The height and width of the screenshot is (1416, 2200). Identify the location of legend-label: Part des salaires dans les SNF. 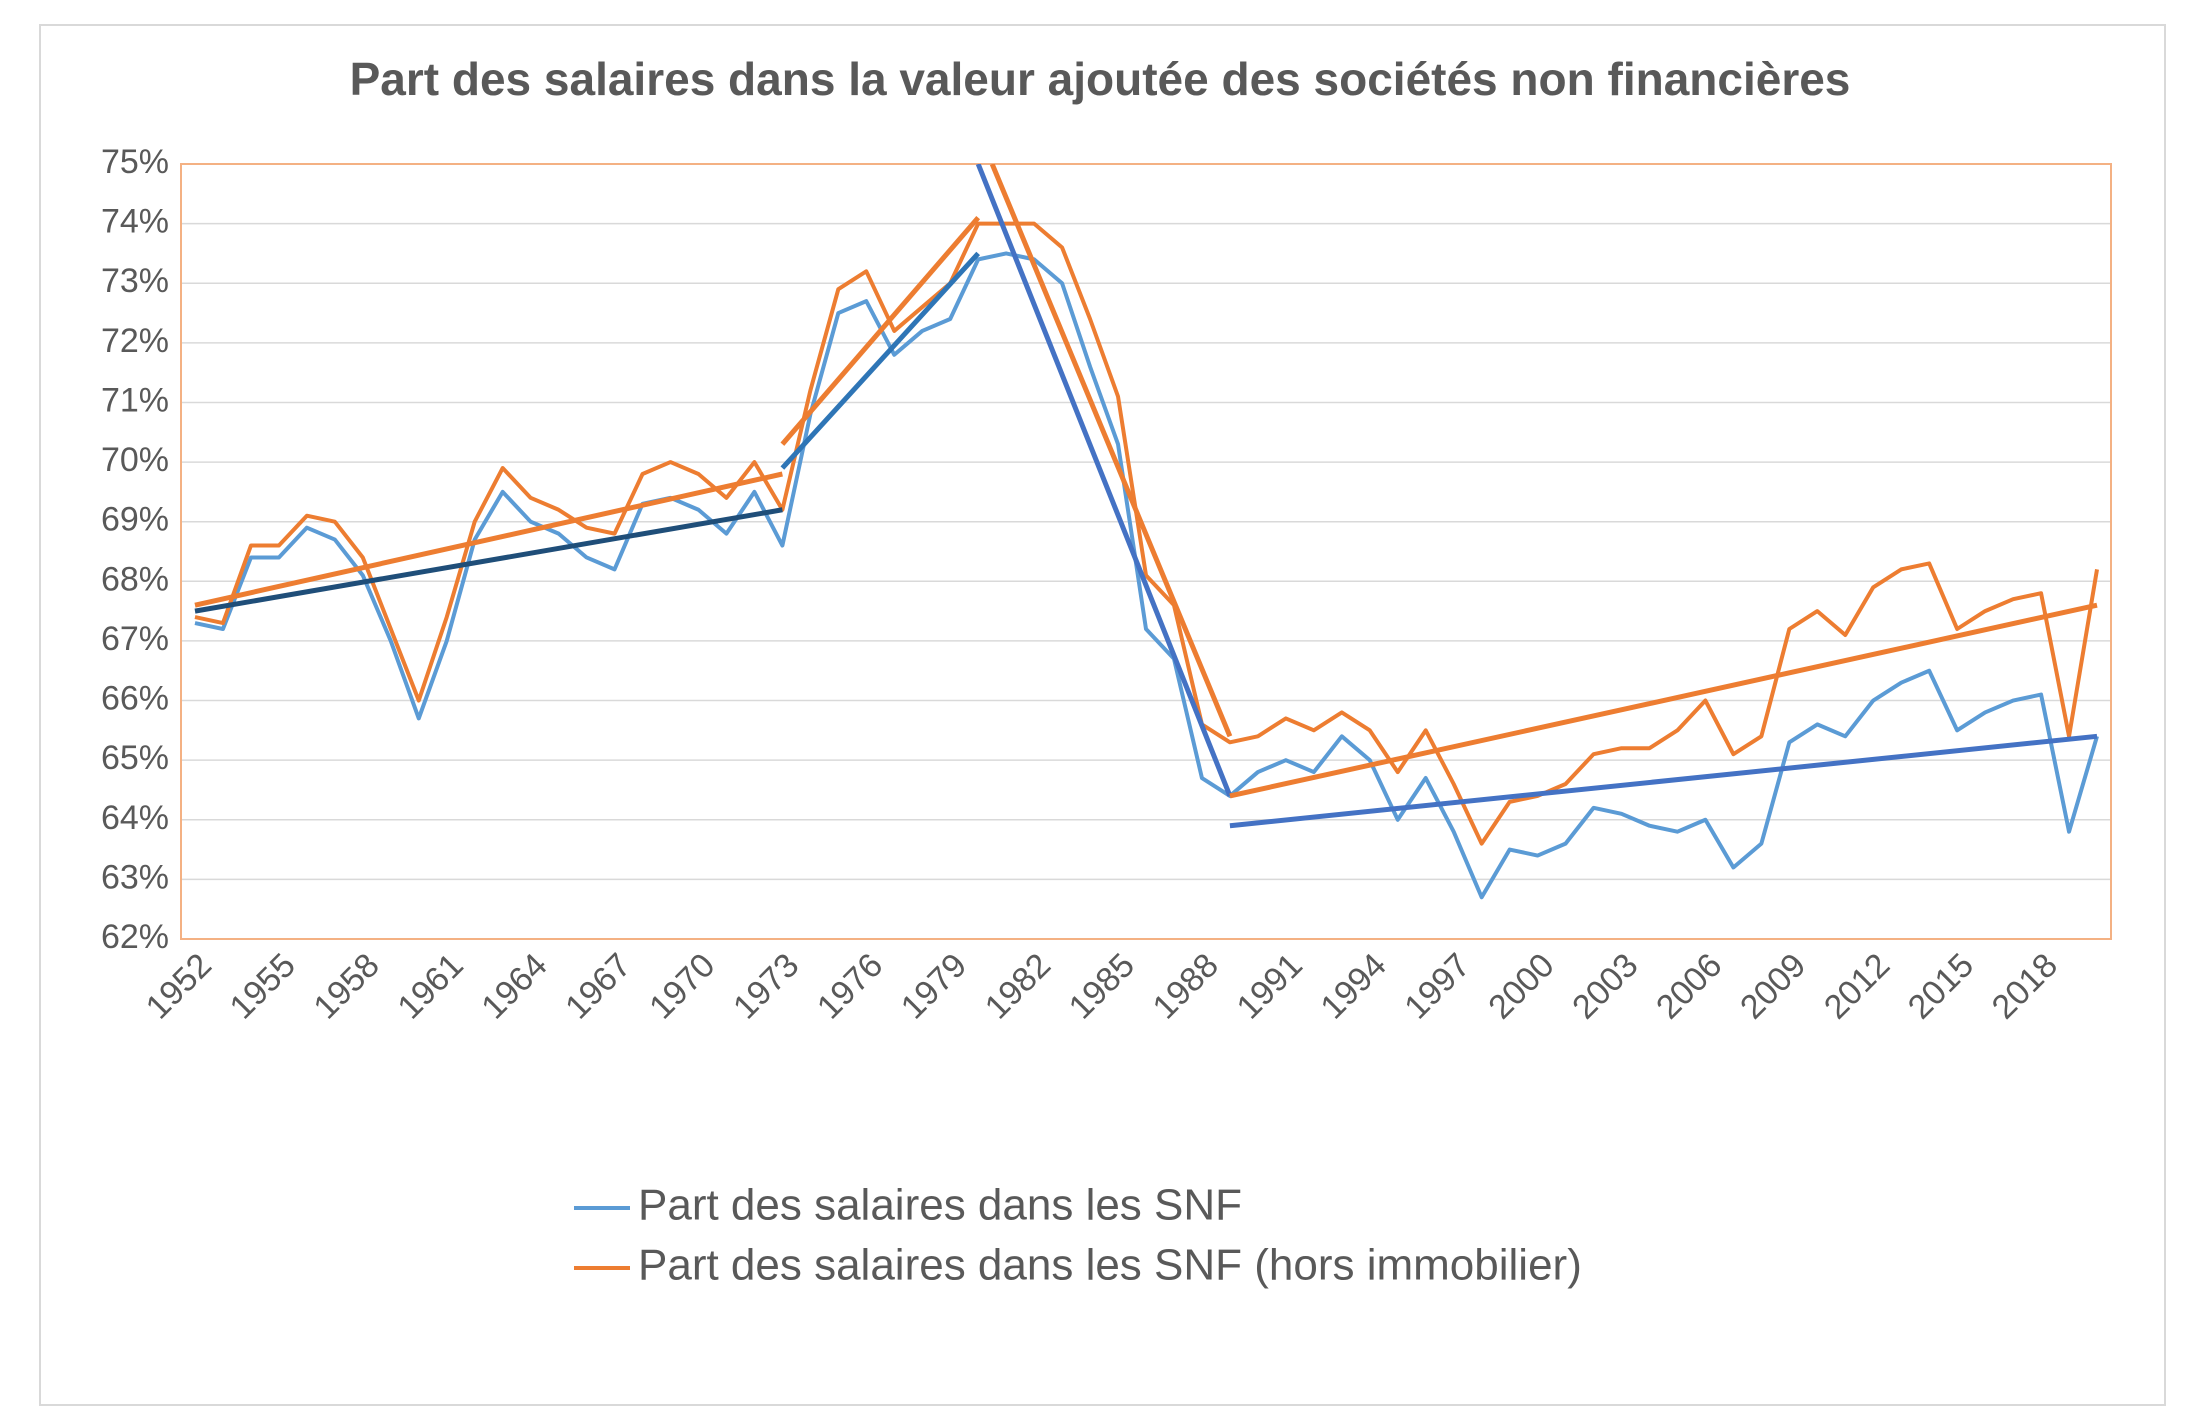
(940, 1205).